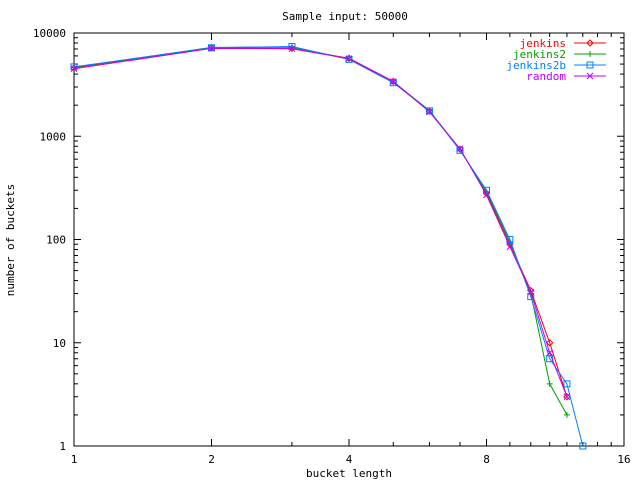 This screenshot has width=640, height=480. I want to click on legend-marker-jenkins2b, so click(590, 65).